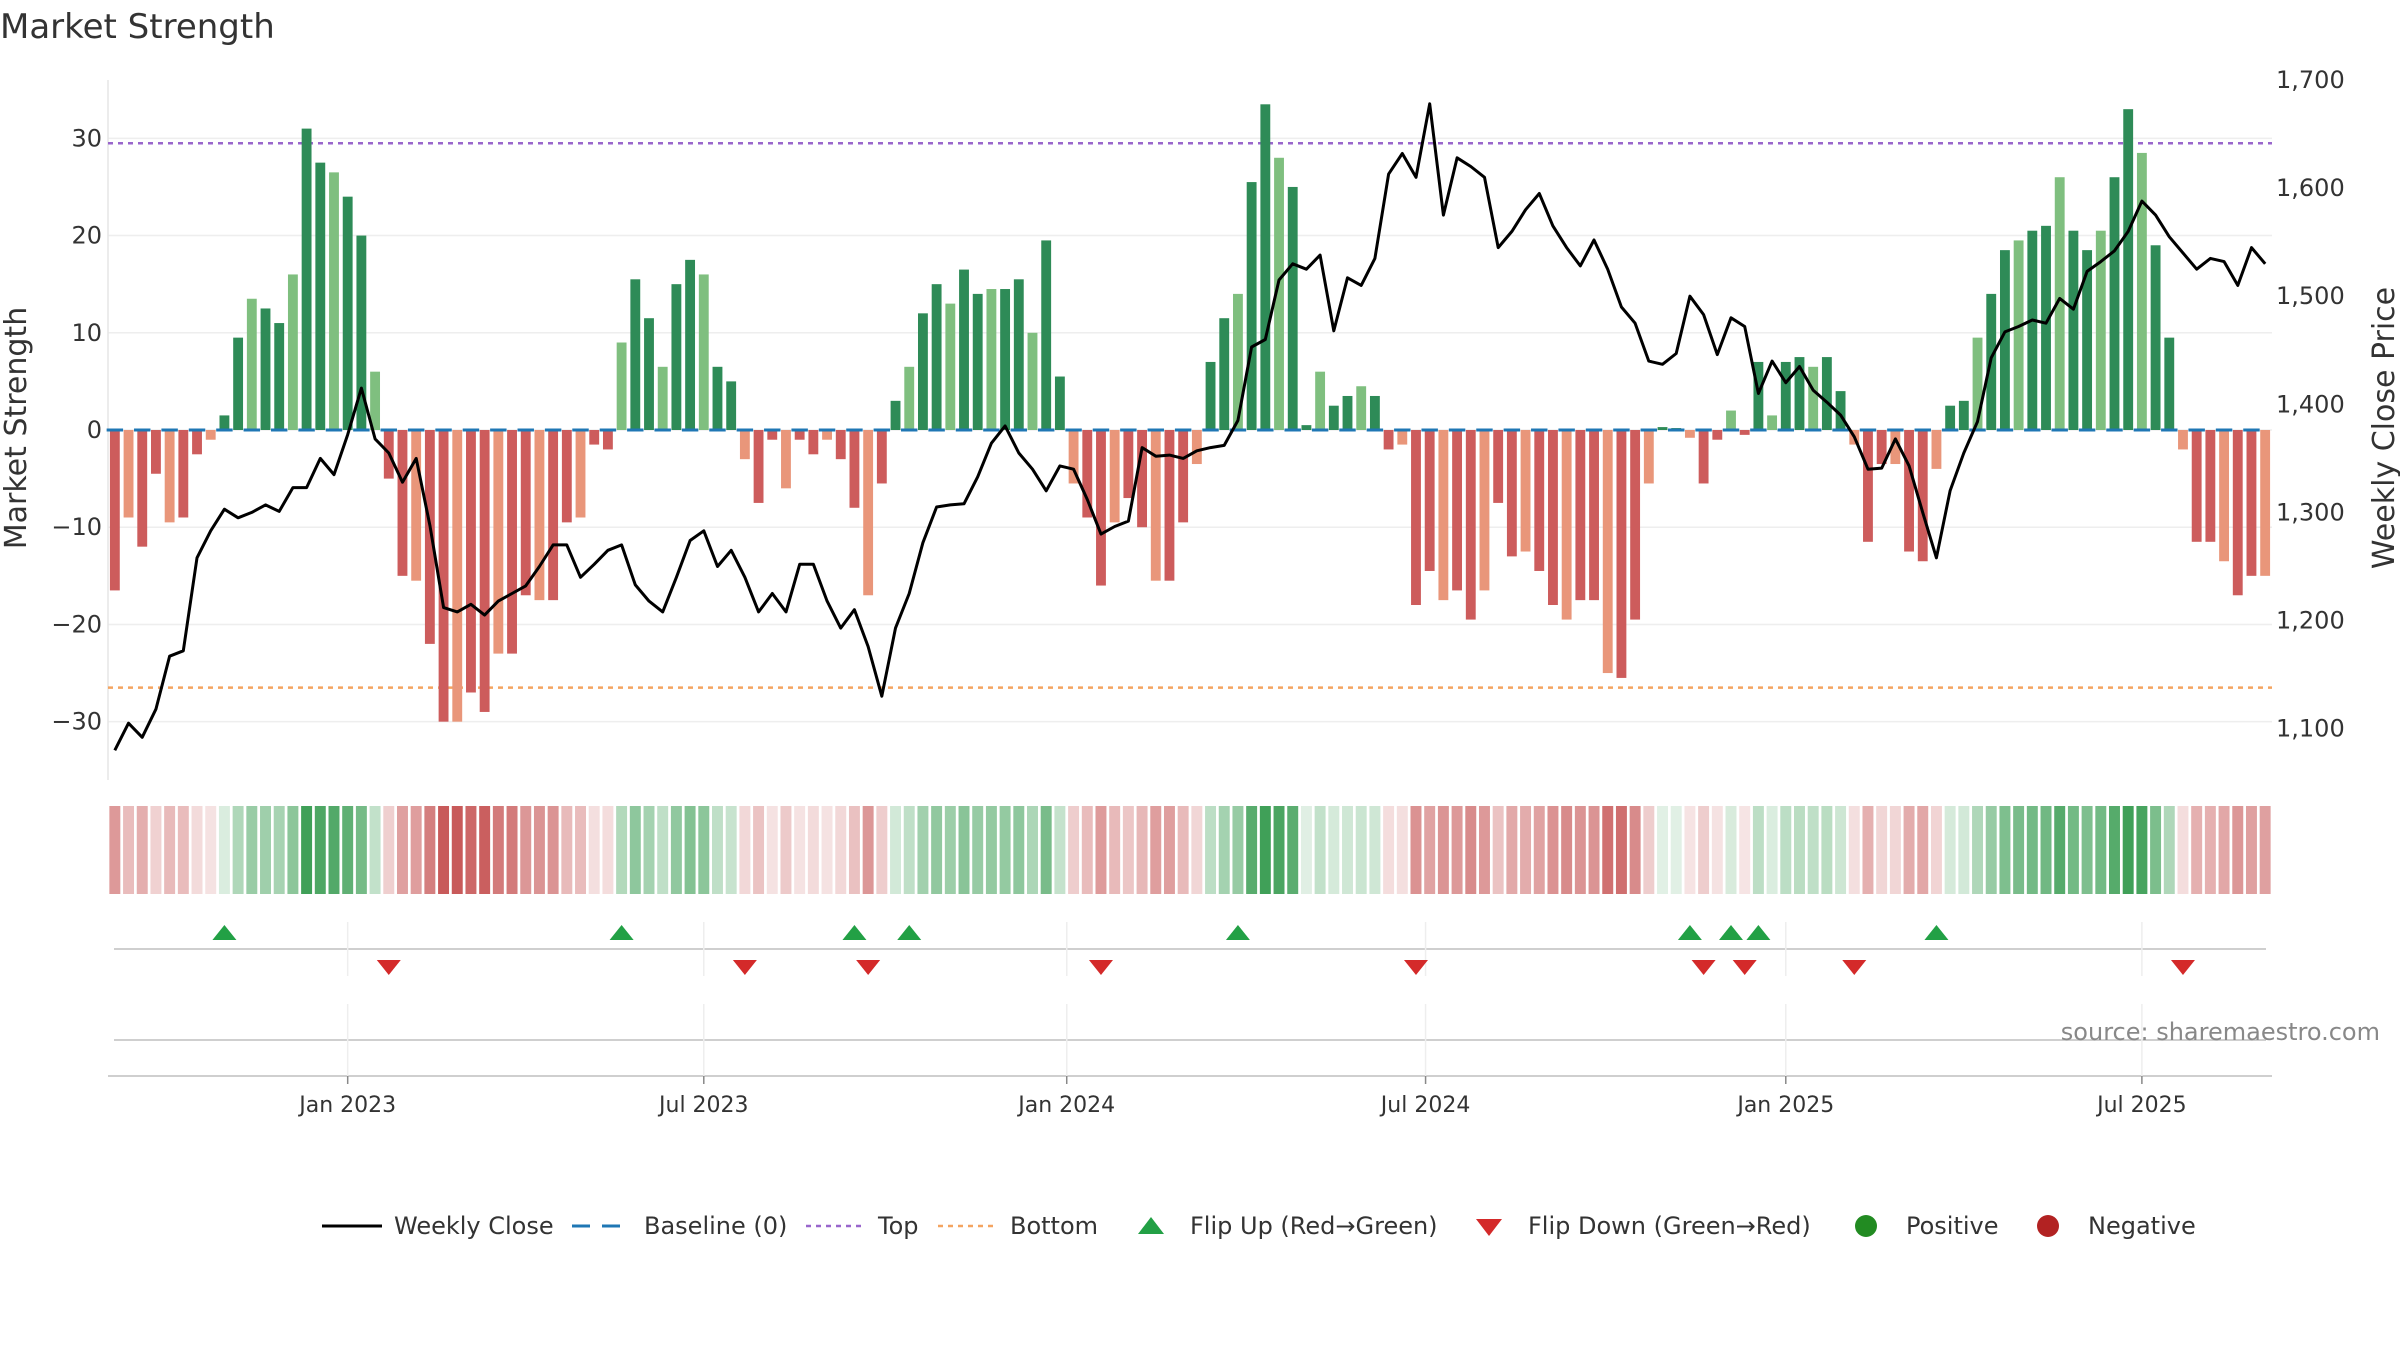 The height and width of the screenshot is (1350, 2400). I want to click on legend-label: Top, so click(898, 1226).